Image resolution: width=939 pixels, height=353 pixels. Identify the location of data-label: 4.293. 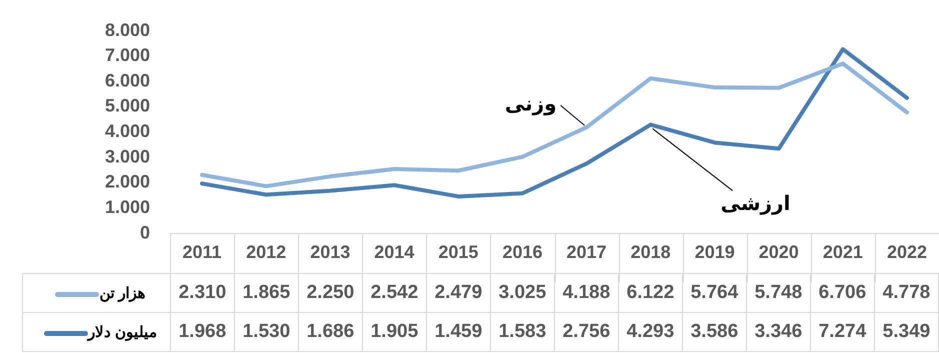
(650, 332).